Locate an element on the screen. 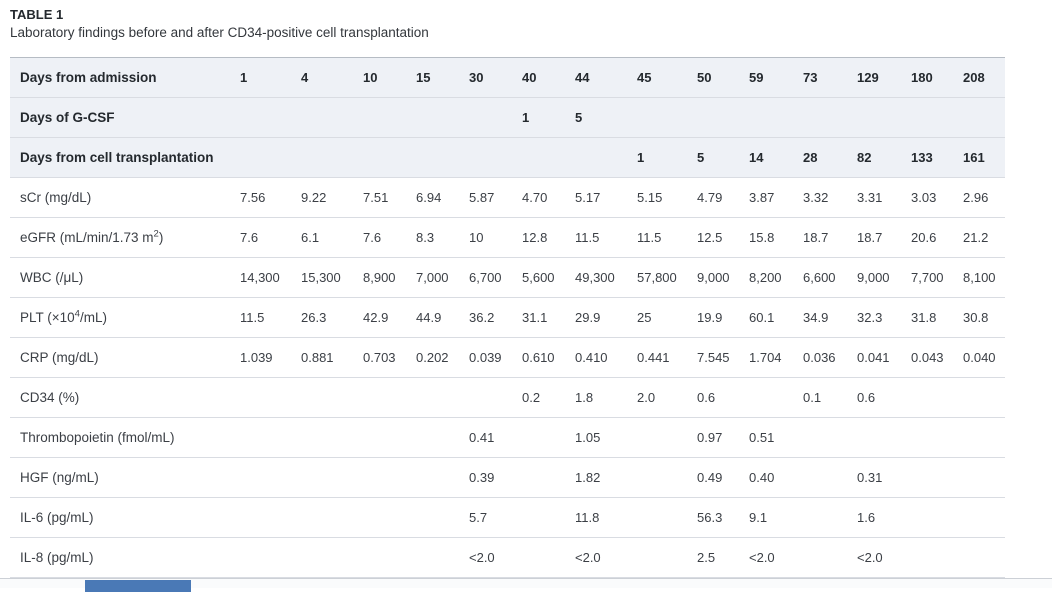  cell-value: 5.7 is located at coordinates (478, 517).